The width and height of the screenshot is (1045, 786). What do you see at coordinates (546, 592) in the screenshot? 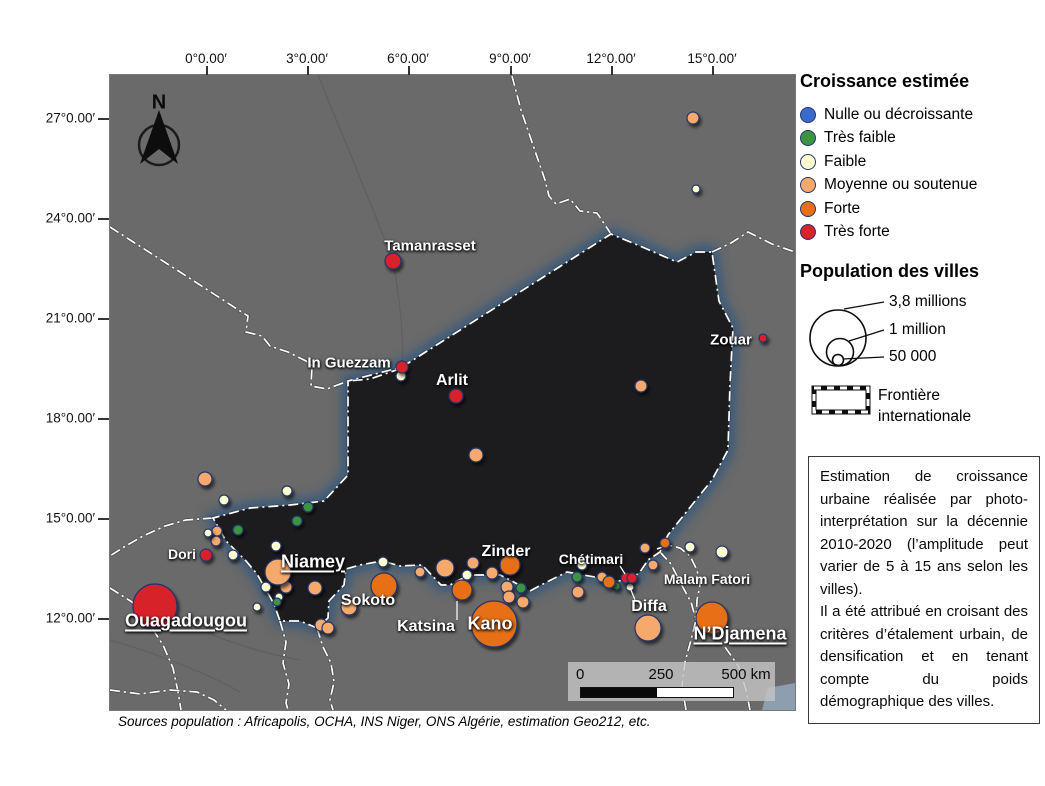
I see `label-leader-lines` at bounding box center [546, 592].